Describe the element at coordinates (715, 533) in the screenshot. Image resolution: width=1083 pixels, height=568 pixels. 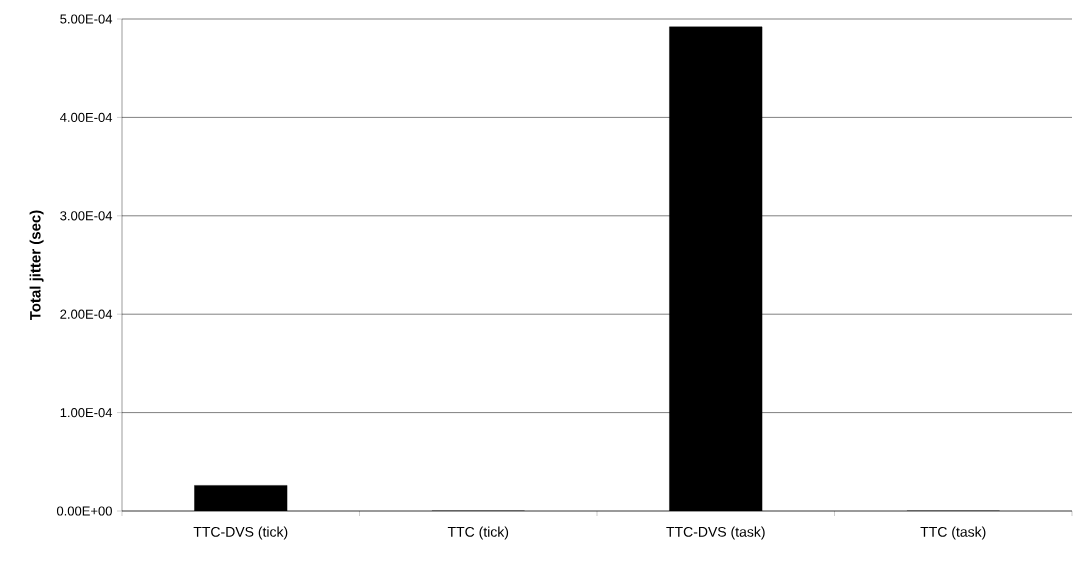
I see `x-tick-label: TTC-DVS (task)` at that location.